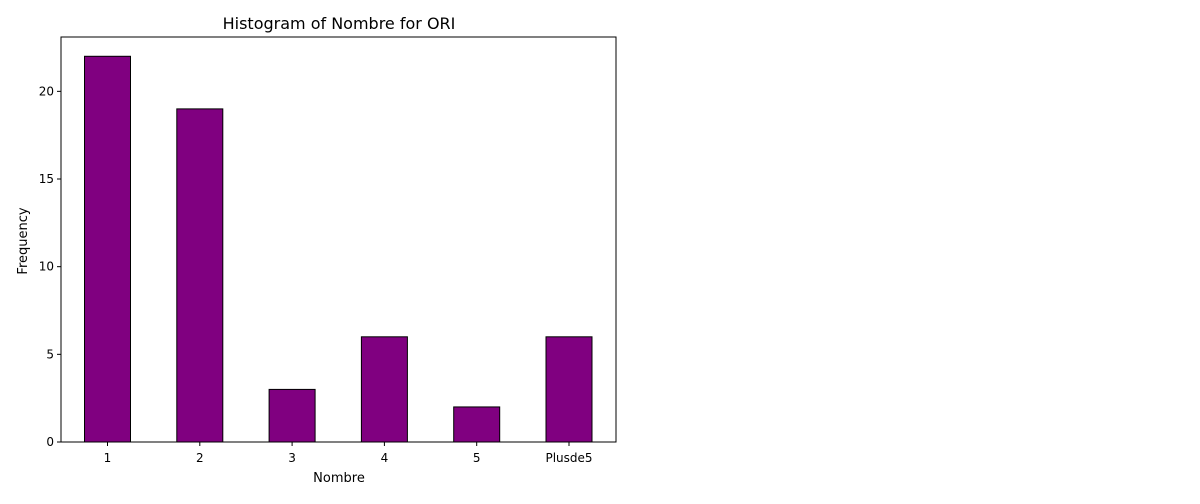 The image size is (1200, 504). I want to click on y-tick-label: 15, so click(46, 179).